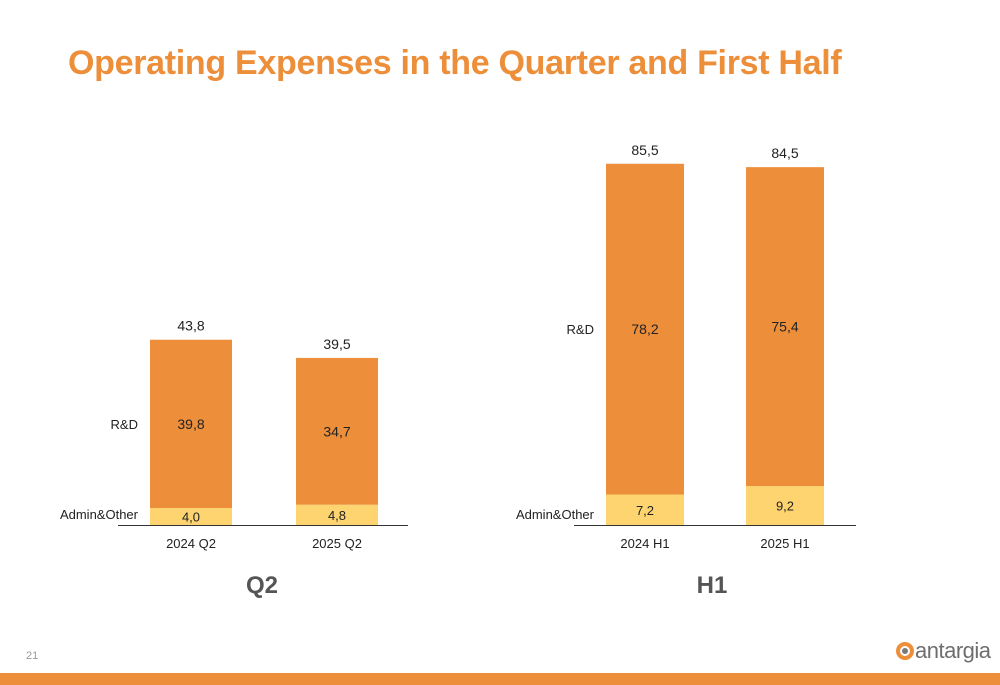 This screenshot has height=685, width=1000. What do you see at coordinates (336, 344) in the screenshot?
I see `total-value-label: 39,5` at bounding box center [336, 344].